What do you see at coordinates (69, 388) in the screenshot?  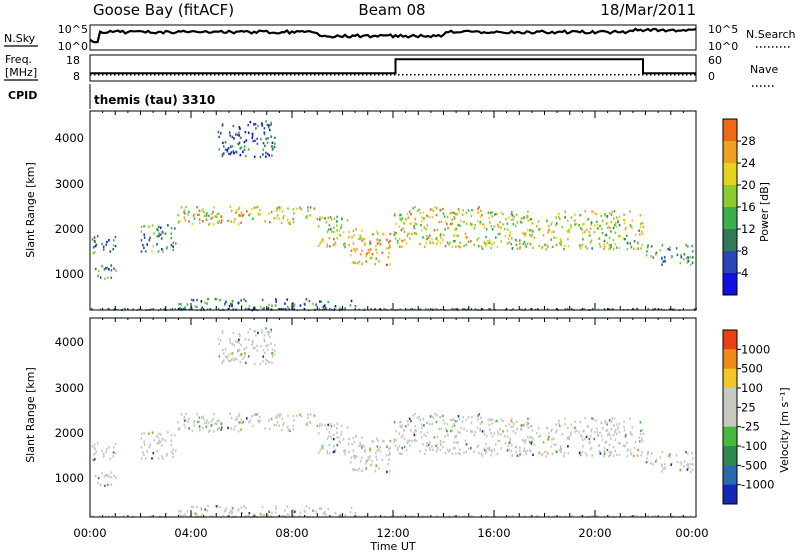 I see `velocity-ytick-3000: 3000` at bounding box center [69, 388].